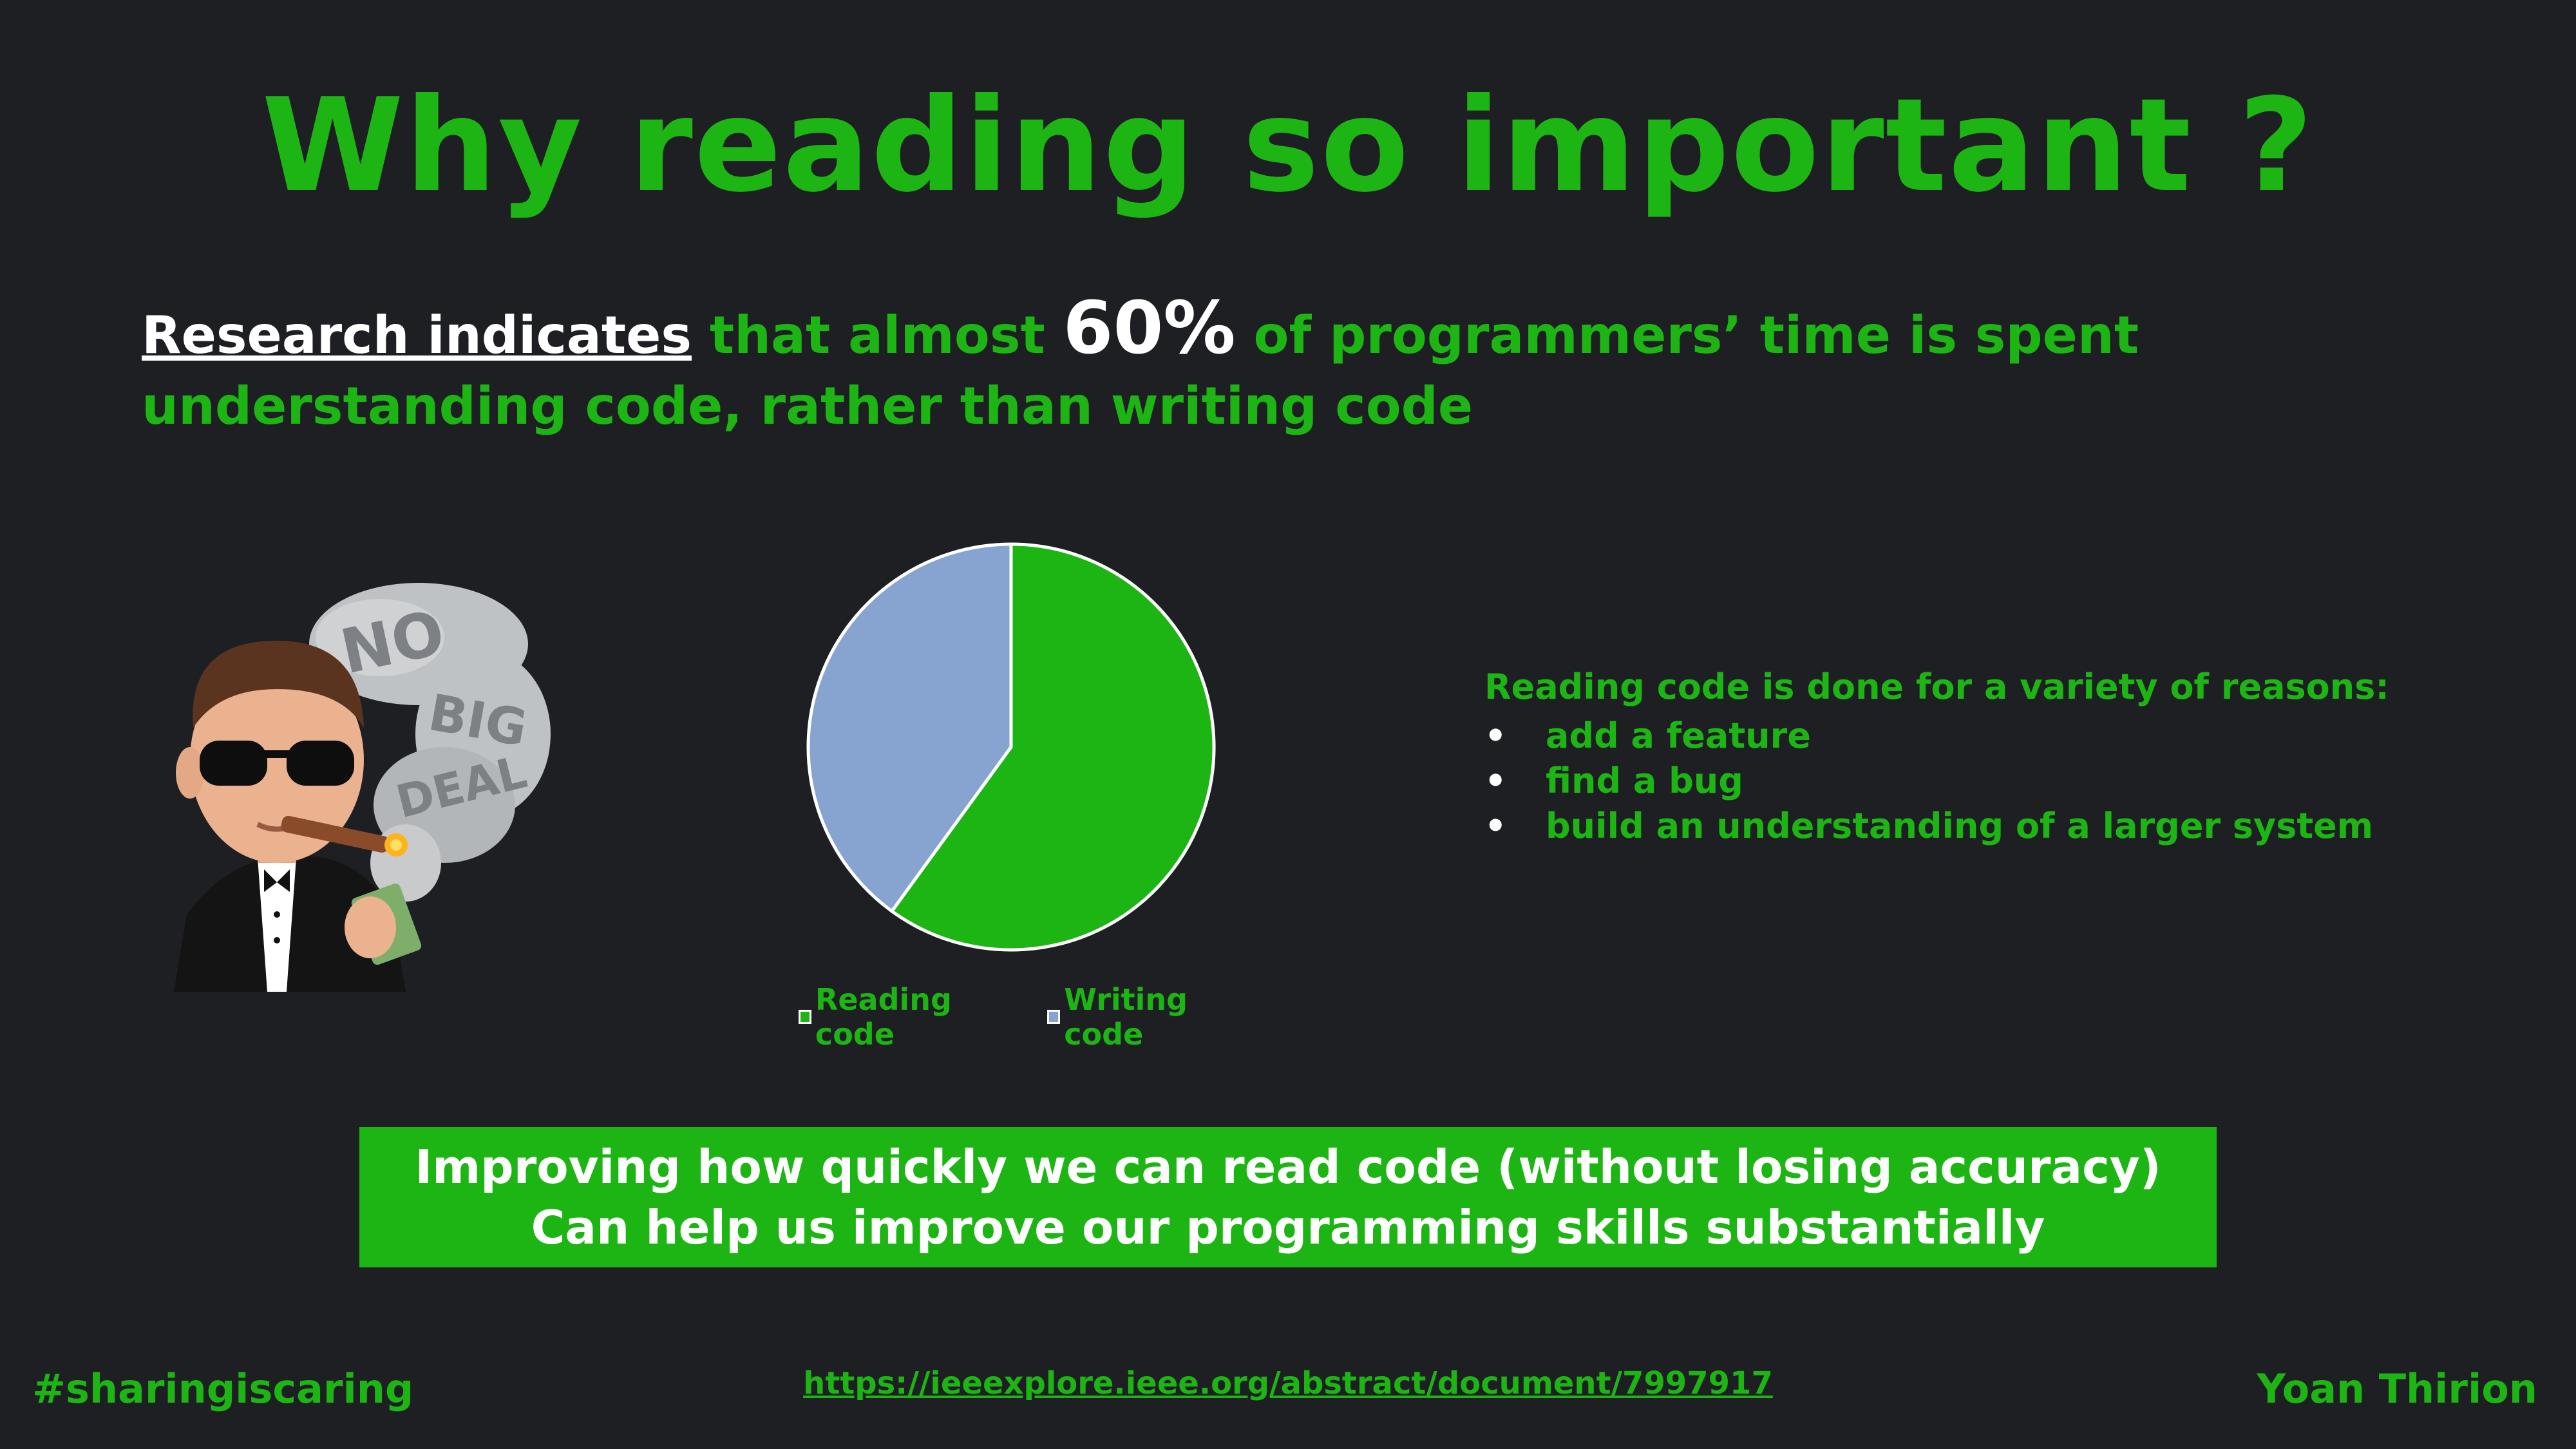  Describe the element at coordinates (1967, 737) in the screenshot. I see `list-item: add a feature` at that location.